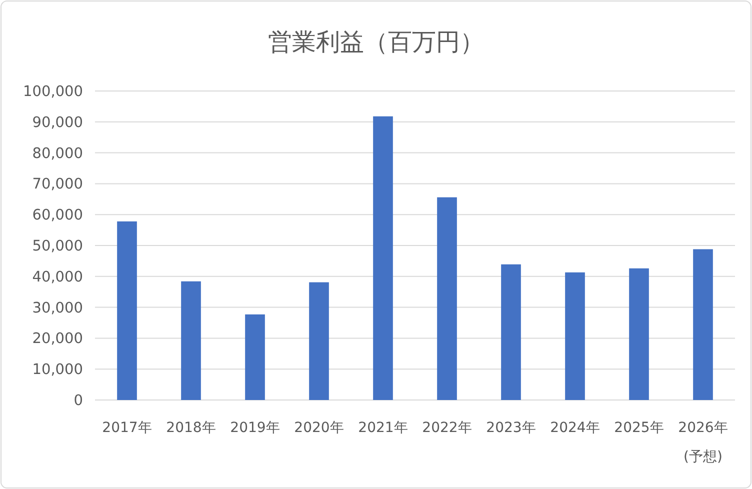  I want to click on x-tick-label: 2022年, so click(447, 428).